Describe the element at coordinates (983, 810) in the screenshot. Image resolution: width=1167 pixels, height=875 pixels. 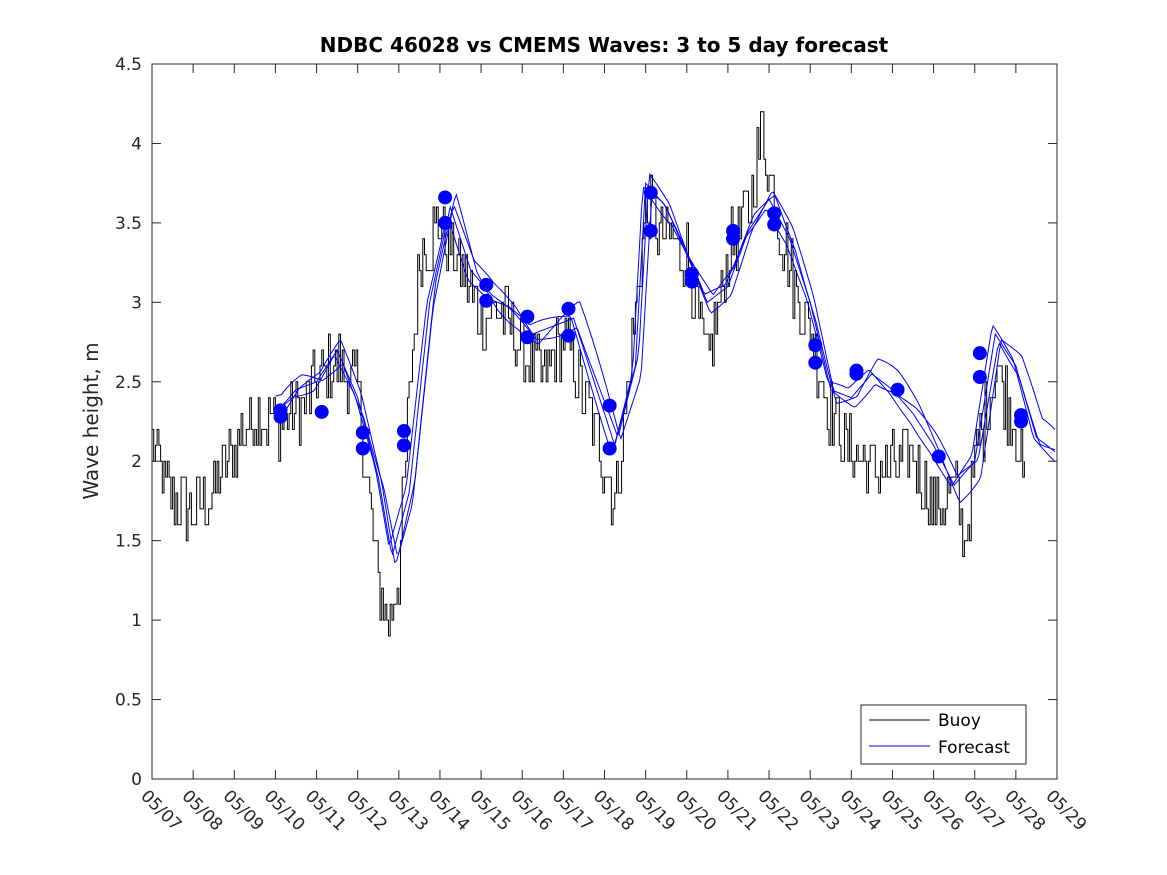
I see `x-tick-label: 05/27` at that location.